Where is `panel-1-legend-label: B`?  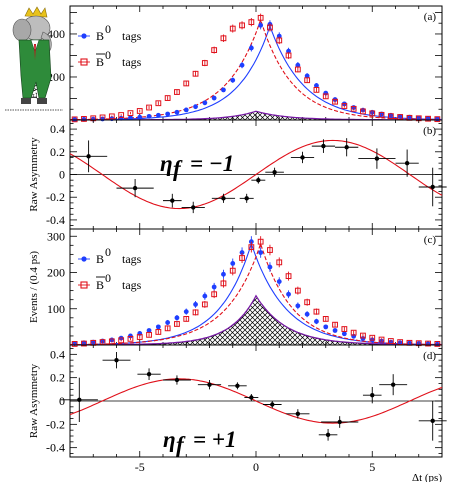 panel-1-legend-label: B is located at coordinates (100, 36).